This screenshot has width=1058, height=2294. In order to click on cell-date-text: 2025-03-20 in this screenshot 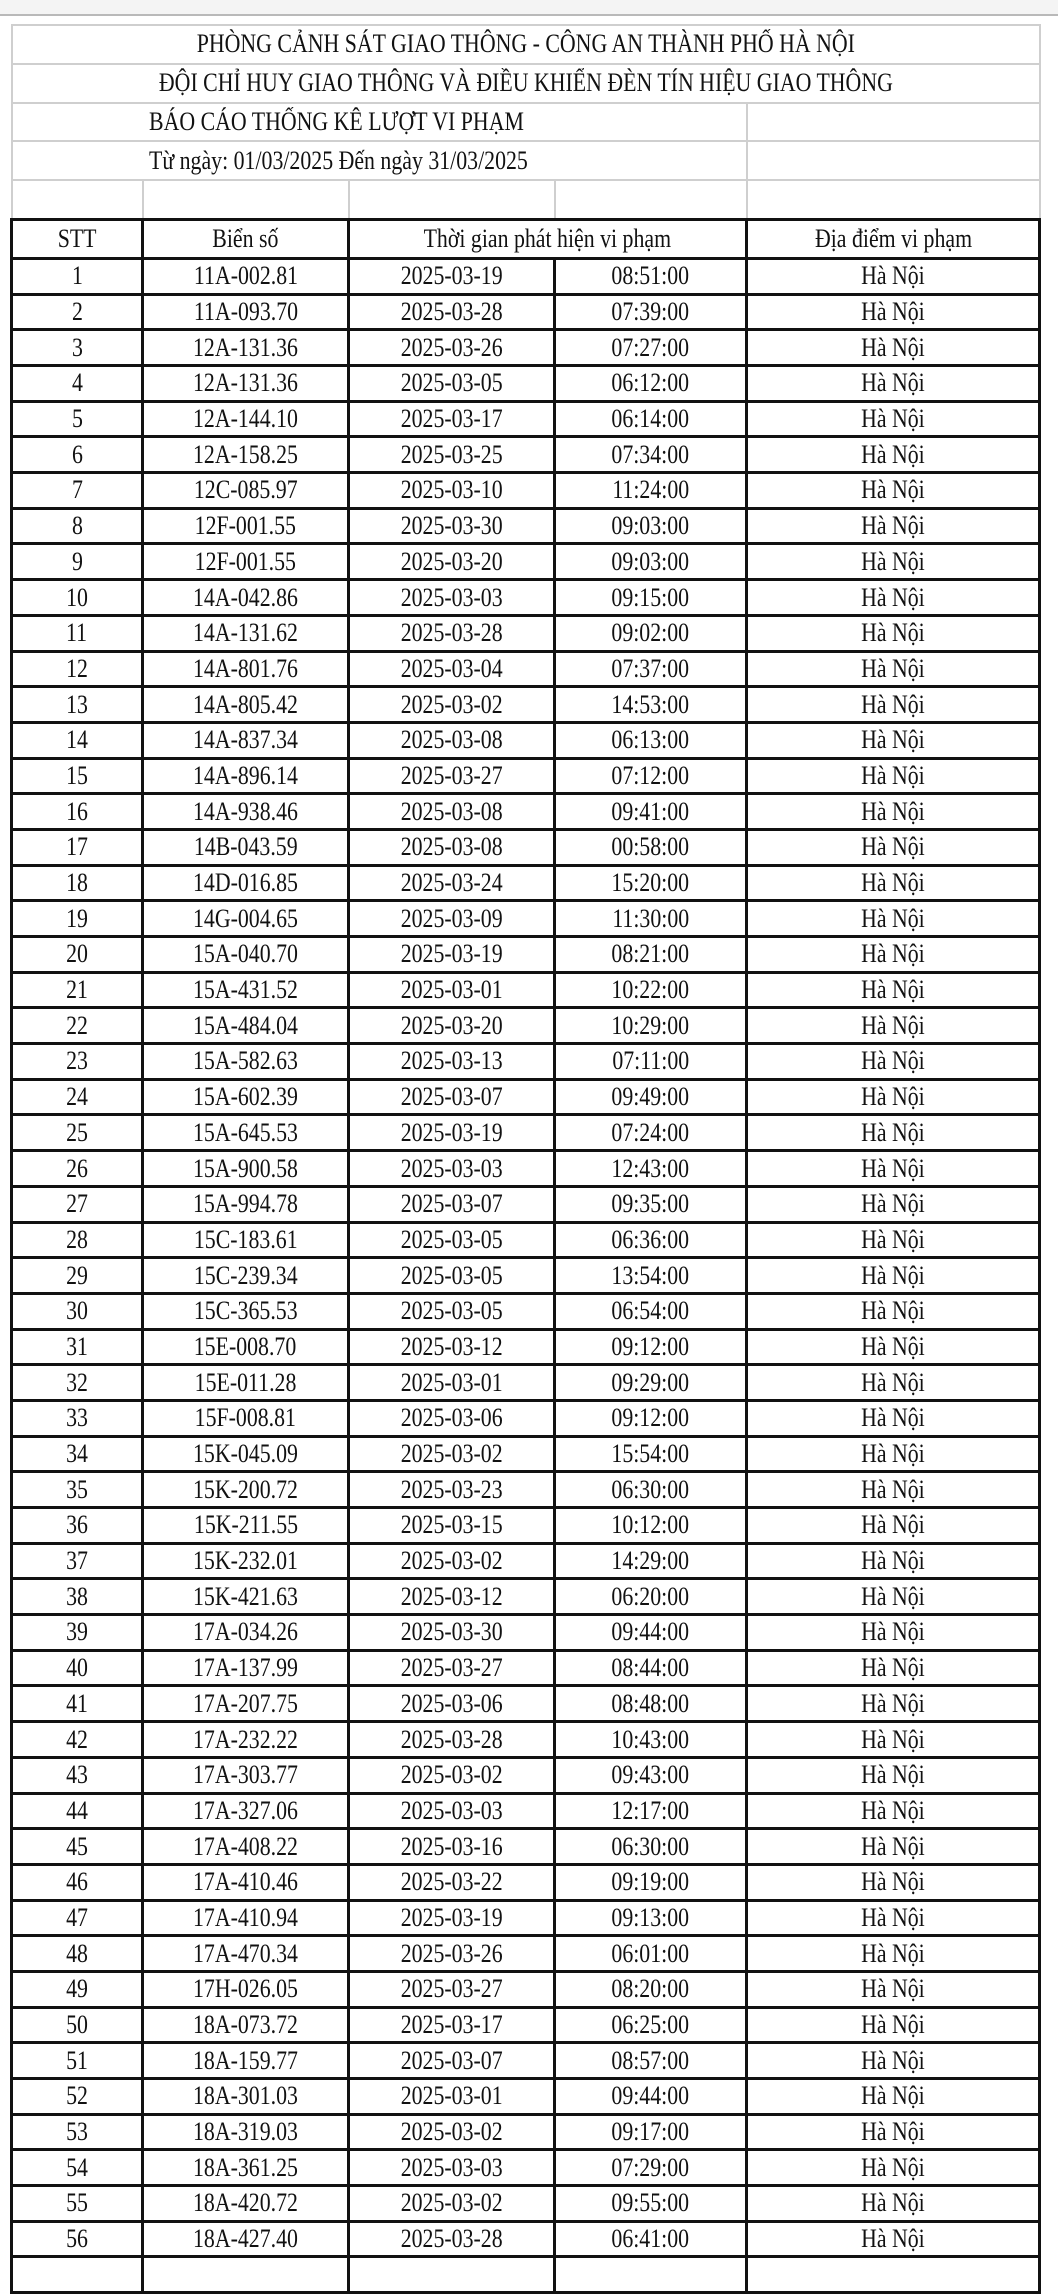, I will do `click(451, 561)`.